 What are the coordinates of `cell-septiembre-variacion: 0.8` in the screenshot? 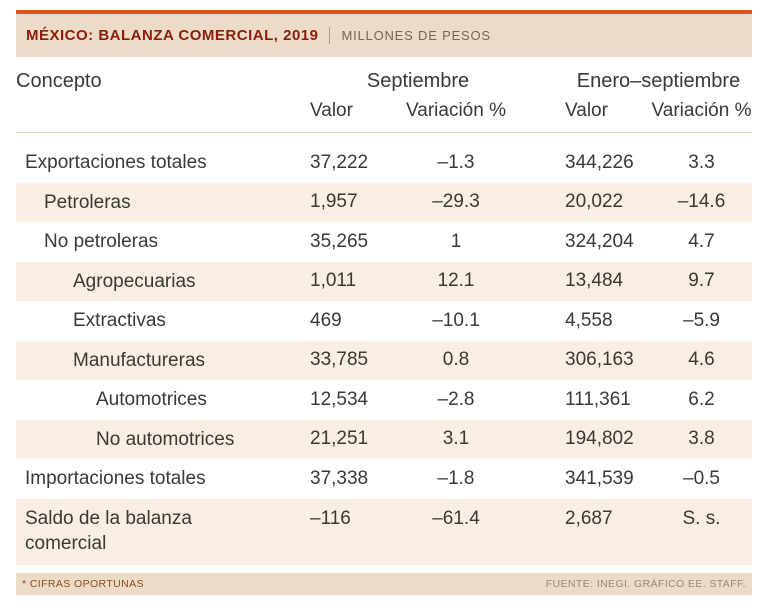 It's located at (456, 360).